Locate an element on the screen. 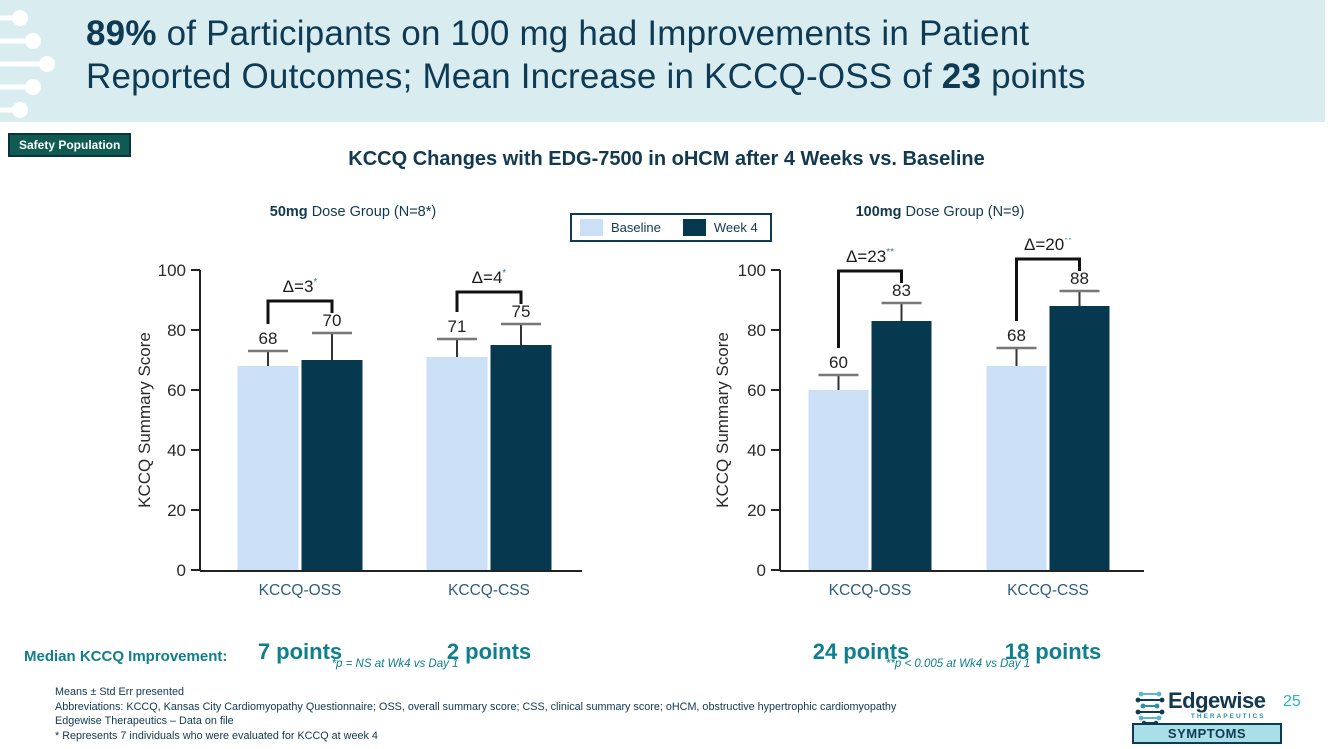  baseline-swatch is located at coordinates (591, 227).